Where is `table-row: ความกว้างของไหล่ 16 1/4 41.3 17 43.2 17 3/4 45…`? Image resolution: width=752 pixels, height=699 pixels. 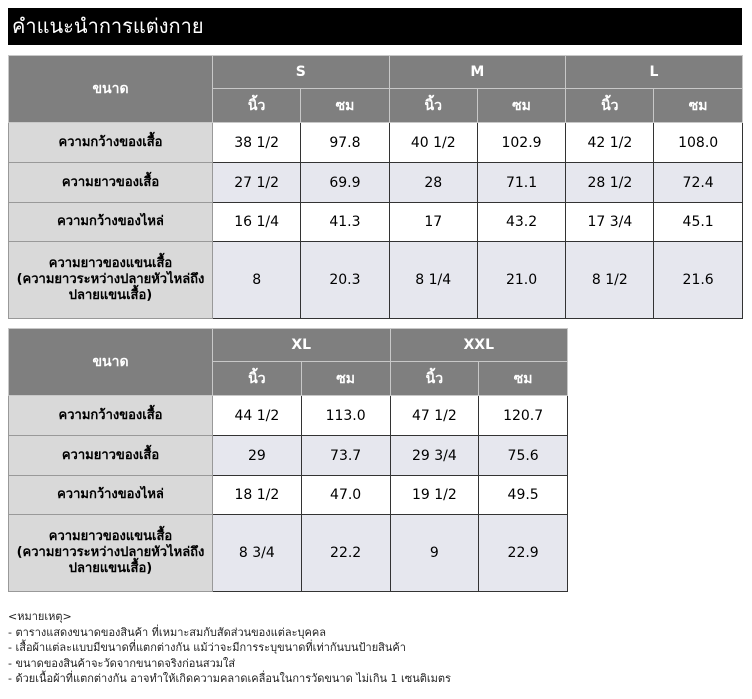 table-row: ความกว้างของไหล่ 16 1/4 41.3 17 43.2 17 3/4 45… is located at coordinates (375, 222).